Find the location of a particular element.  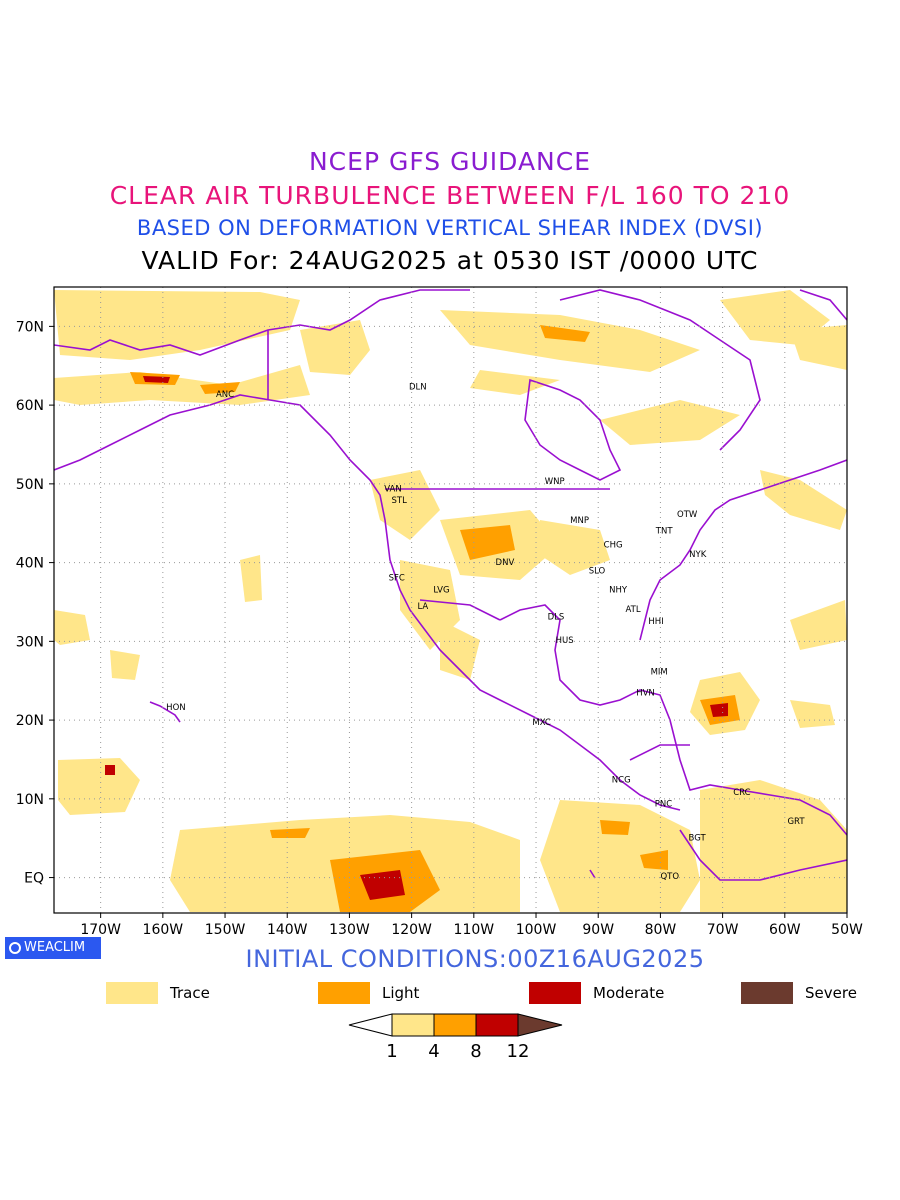

x-tick-label: 80W is located at coordinates (661, 930).